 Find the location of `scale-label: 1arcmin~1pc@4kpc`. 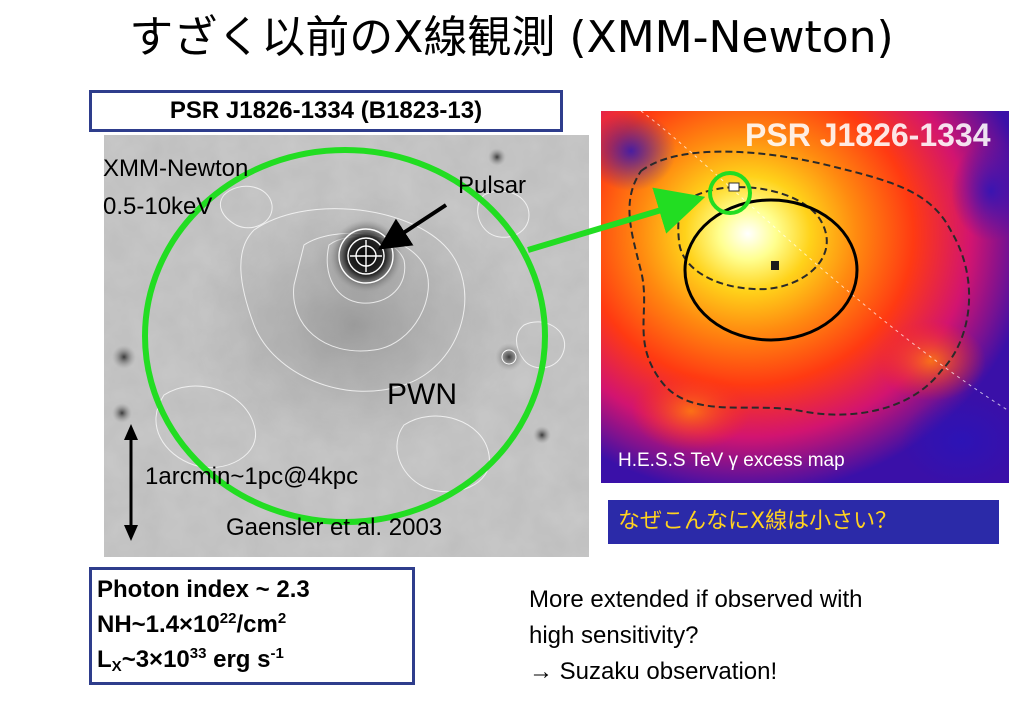

scale-label: 1arcmin~1pc@4kpc is located at coordinates (252, 476).